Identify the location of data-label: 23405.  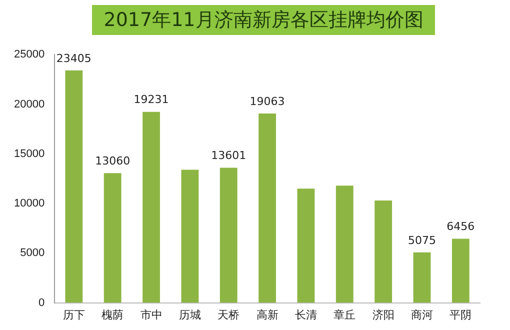
(74, 58).